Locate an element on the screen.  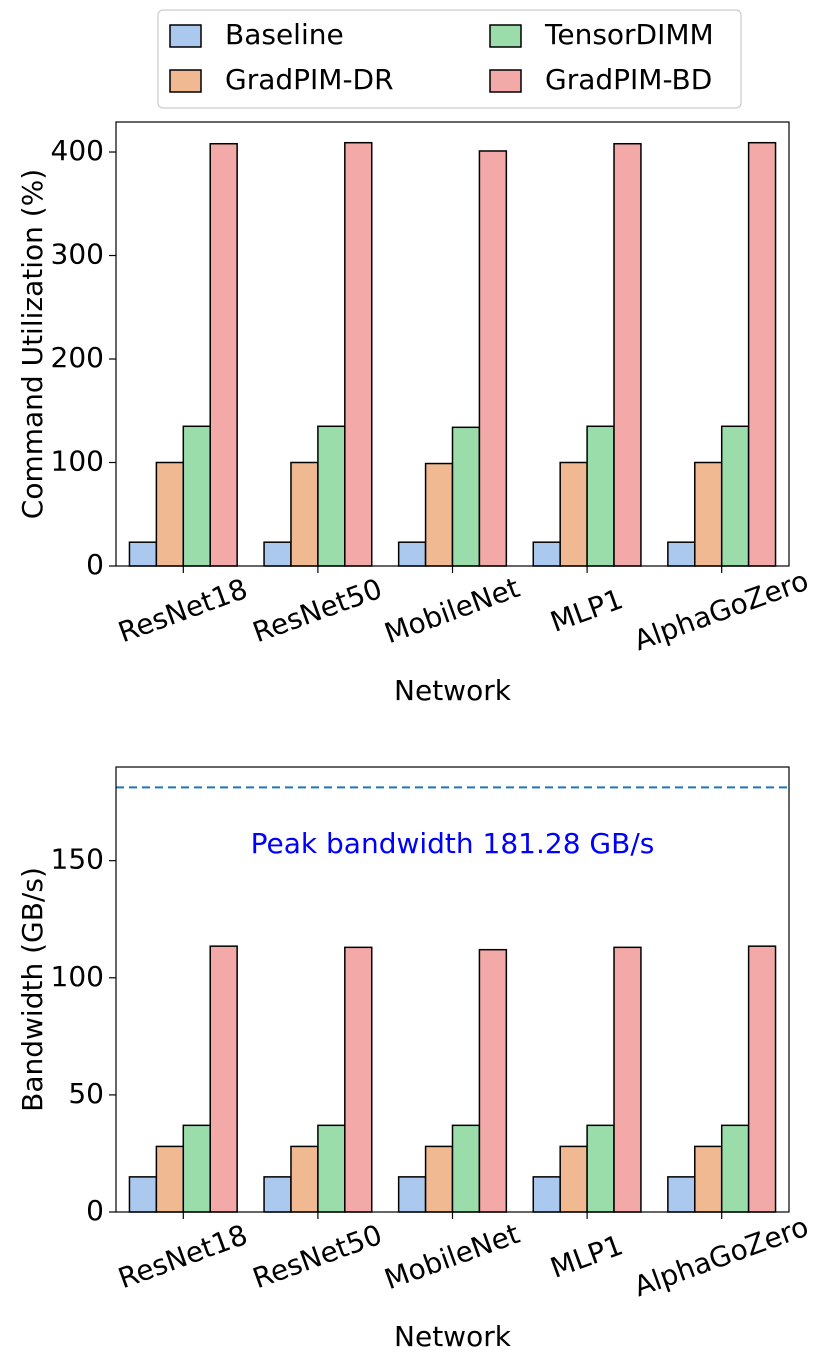
y-tick-label: 50 is located at coordinates (86, 1093).